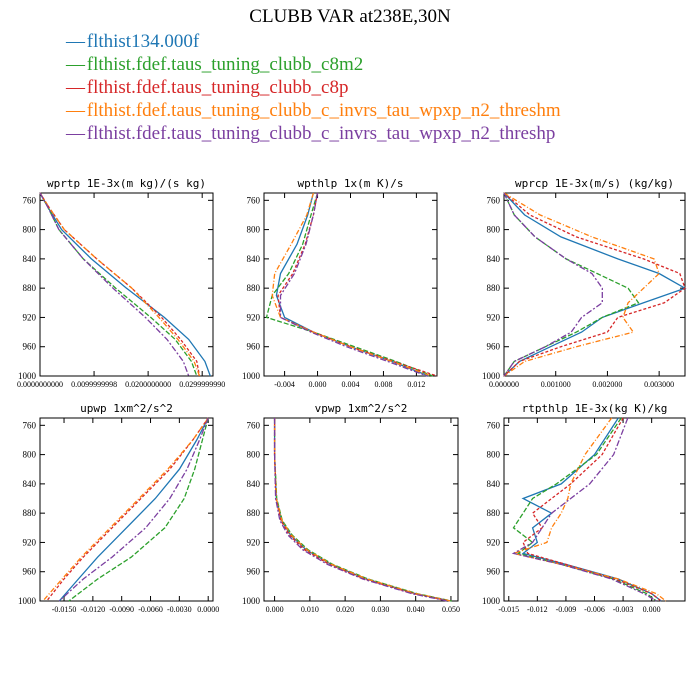 The height and width of the screenshot is (700, 700). Describe the element at coordinates (40, 384) in the screenshot. I see `panel-0-xtick-label-0: 0.0000000000` at that location.